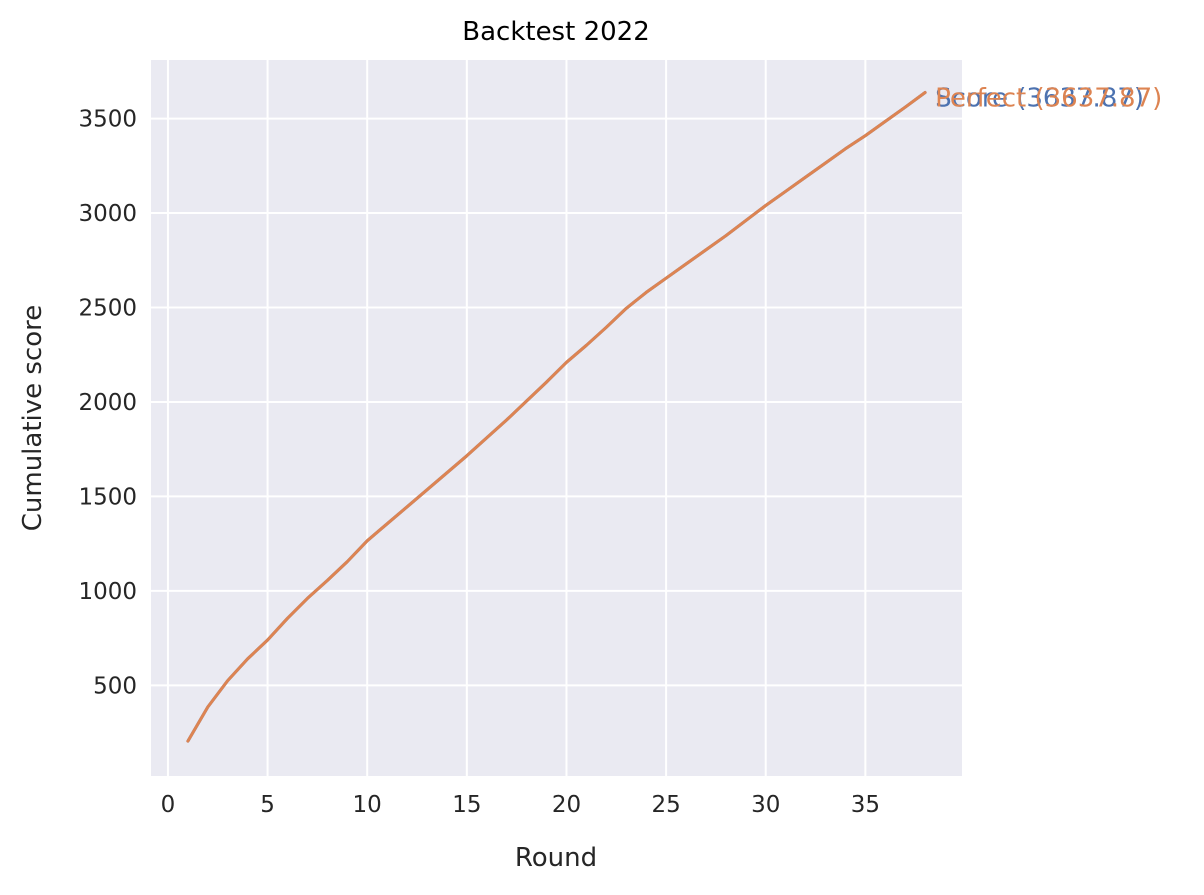 This screenshot has height=895, width=1204. What do you see at coordinates (566, 805) in the screenshot?
I see `x-tick-label: 20` at bounding box center [566, 805].